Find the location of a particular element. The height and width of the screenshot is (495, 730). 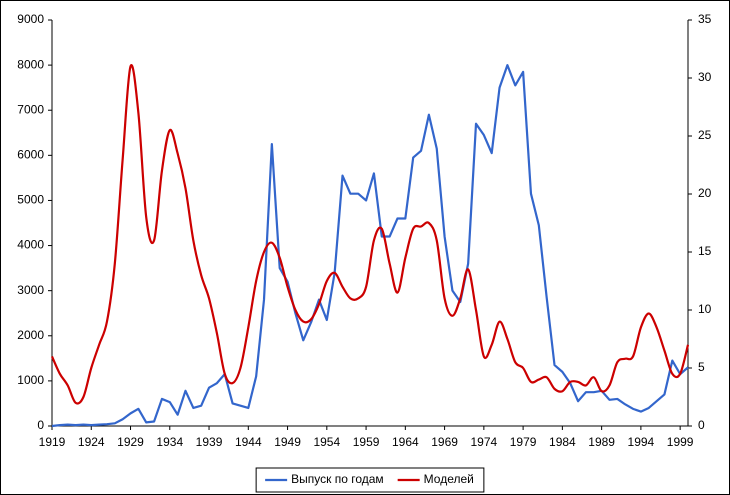

x-tick-label: 1994 is located at coordinates (641, 442).